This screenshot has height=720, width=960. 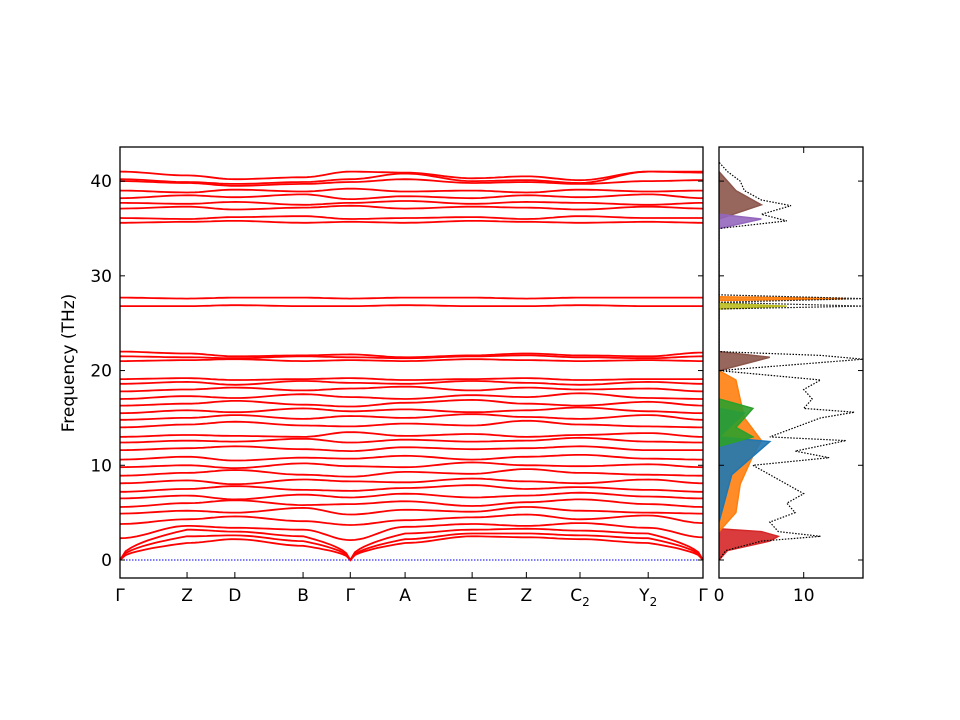 I want to click on y-tick-label: 30, so click(x=101, y=277).